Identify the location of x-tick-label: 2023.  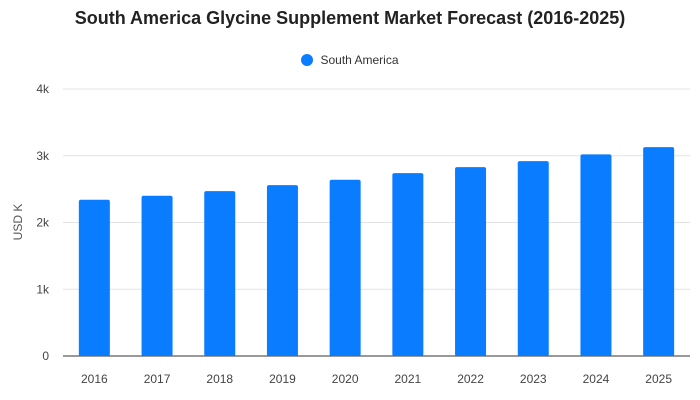
(533, 379).